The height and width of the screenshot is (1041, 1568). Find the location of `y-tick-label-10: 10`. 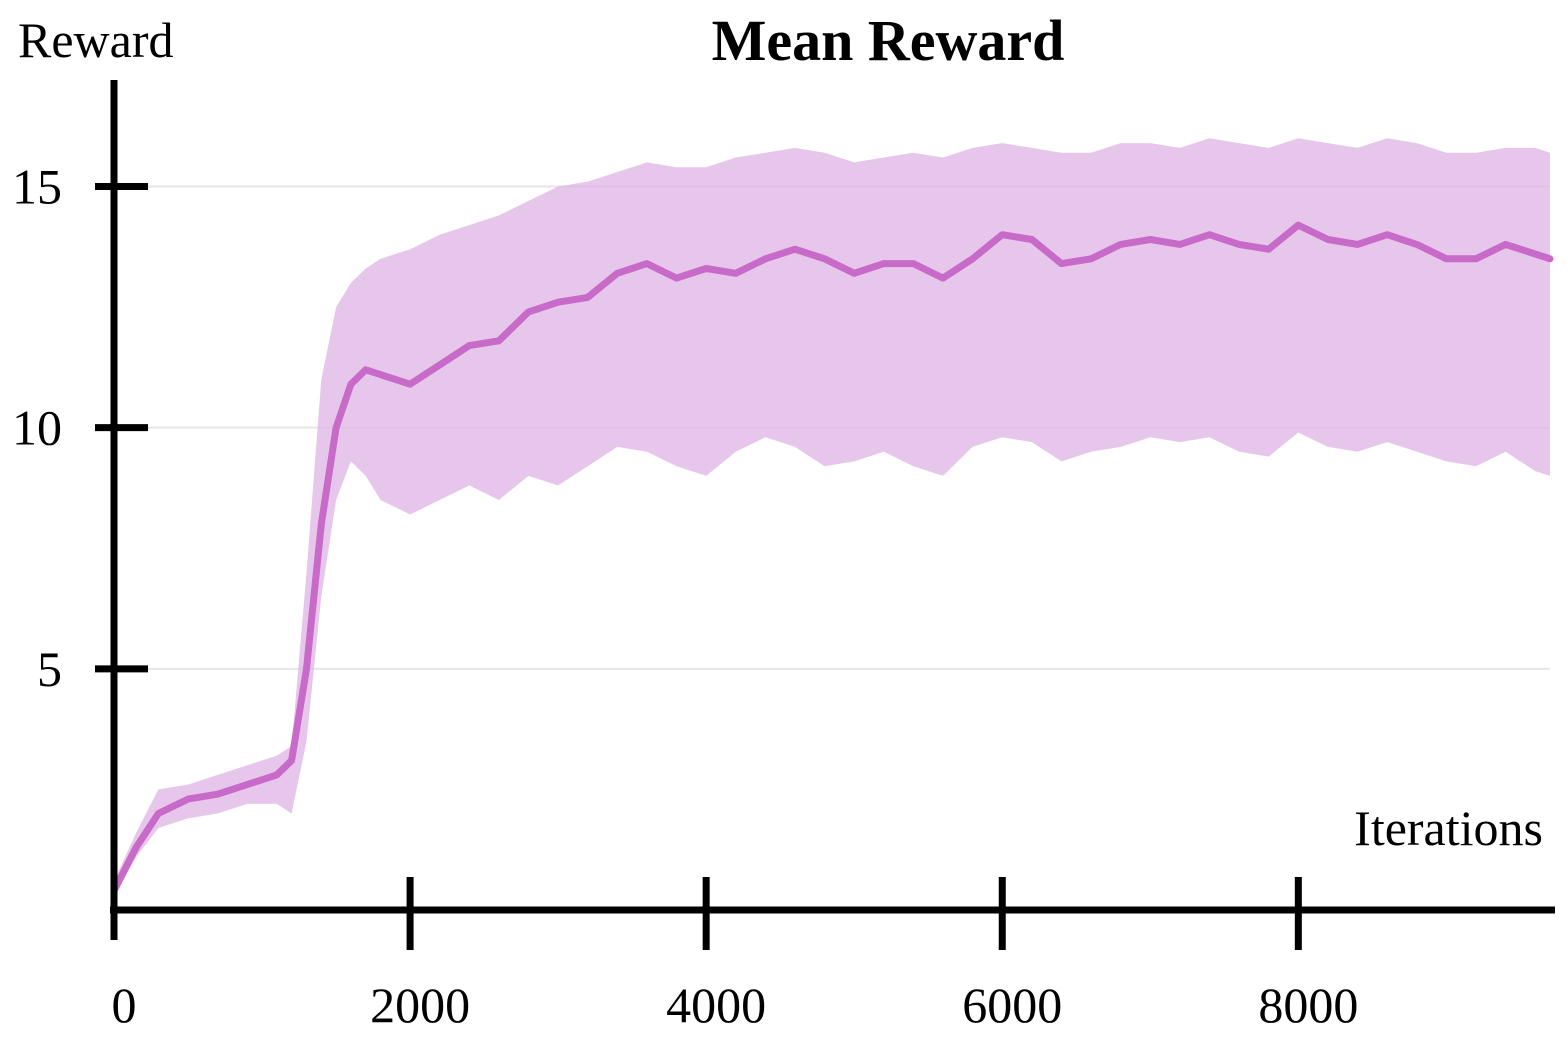

y-tick-label-10: 10 is located at coordinates (37, 428).